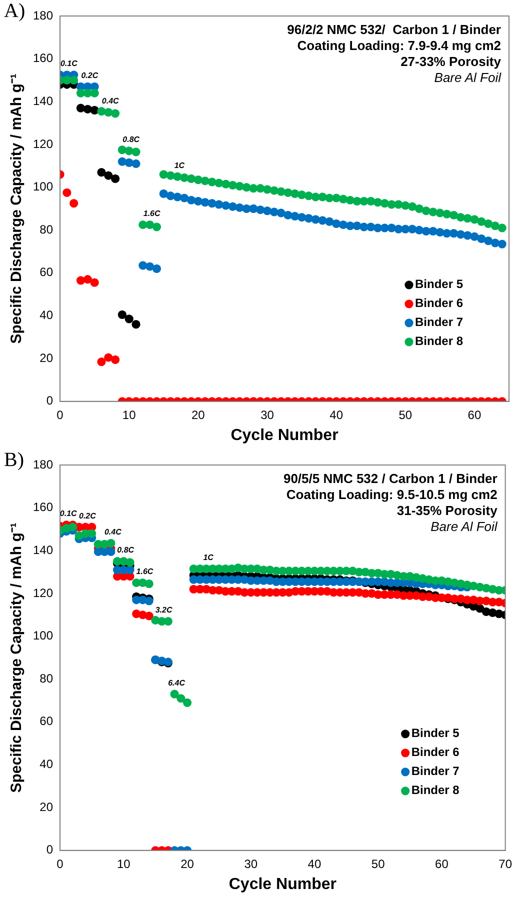 Image resolution: width=515 pixels, height=898 pixels. What do you see at coordinates (163, 610) in the screenshot?
I see `annotation: 3.2C` at bounding box center [163, 610].